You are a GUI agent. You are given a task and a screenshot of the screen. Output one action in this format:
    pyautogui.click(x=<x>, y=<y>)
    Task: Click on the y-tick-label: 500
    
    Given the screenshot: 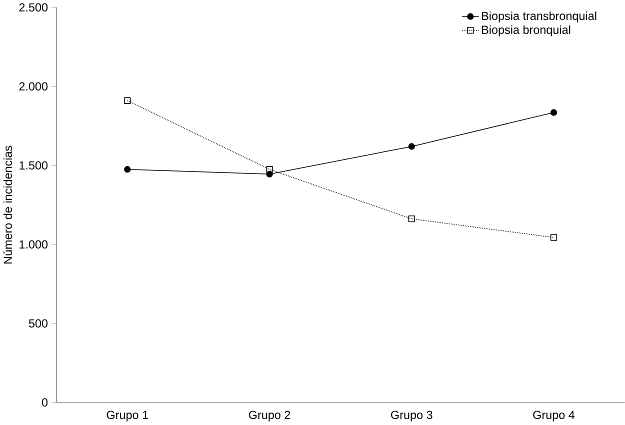 What is the action you would take?
    pyautogui.click(x=38, y=323)
    